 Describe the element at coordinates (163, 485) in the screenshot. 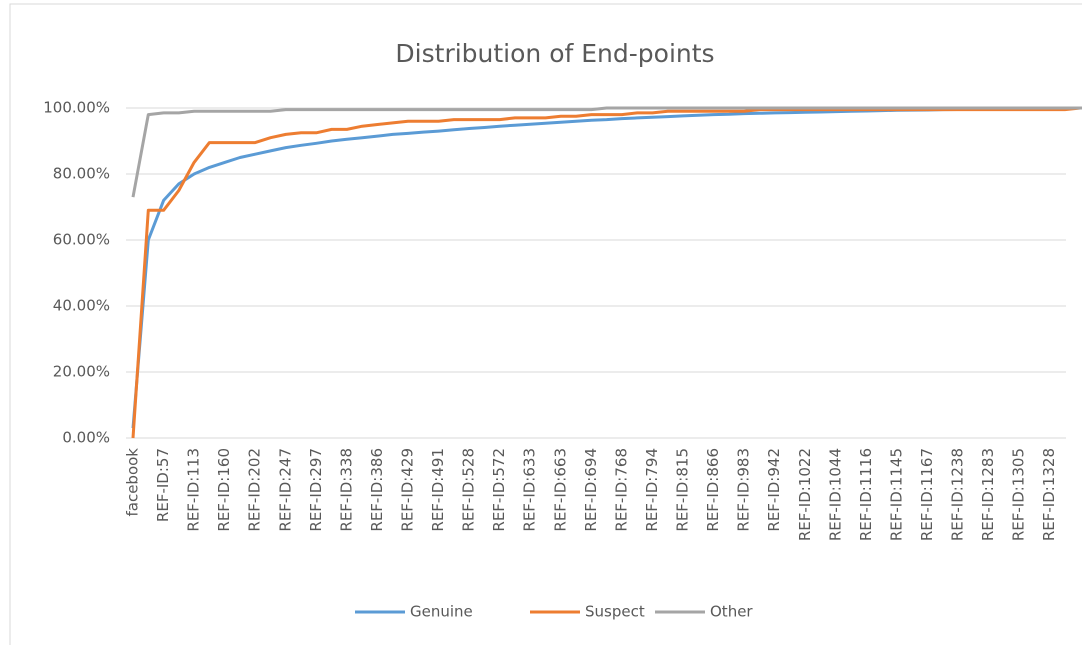

I see `x-tick-label: REF-ID:57` at that location.